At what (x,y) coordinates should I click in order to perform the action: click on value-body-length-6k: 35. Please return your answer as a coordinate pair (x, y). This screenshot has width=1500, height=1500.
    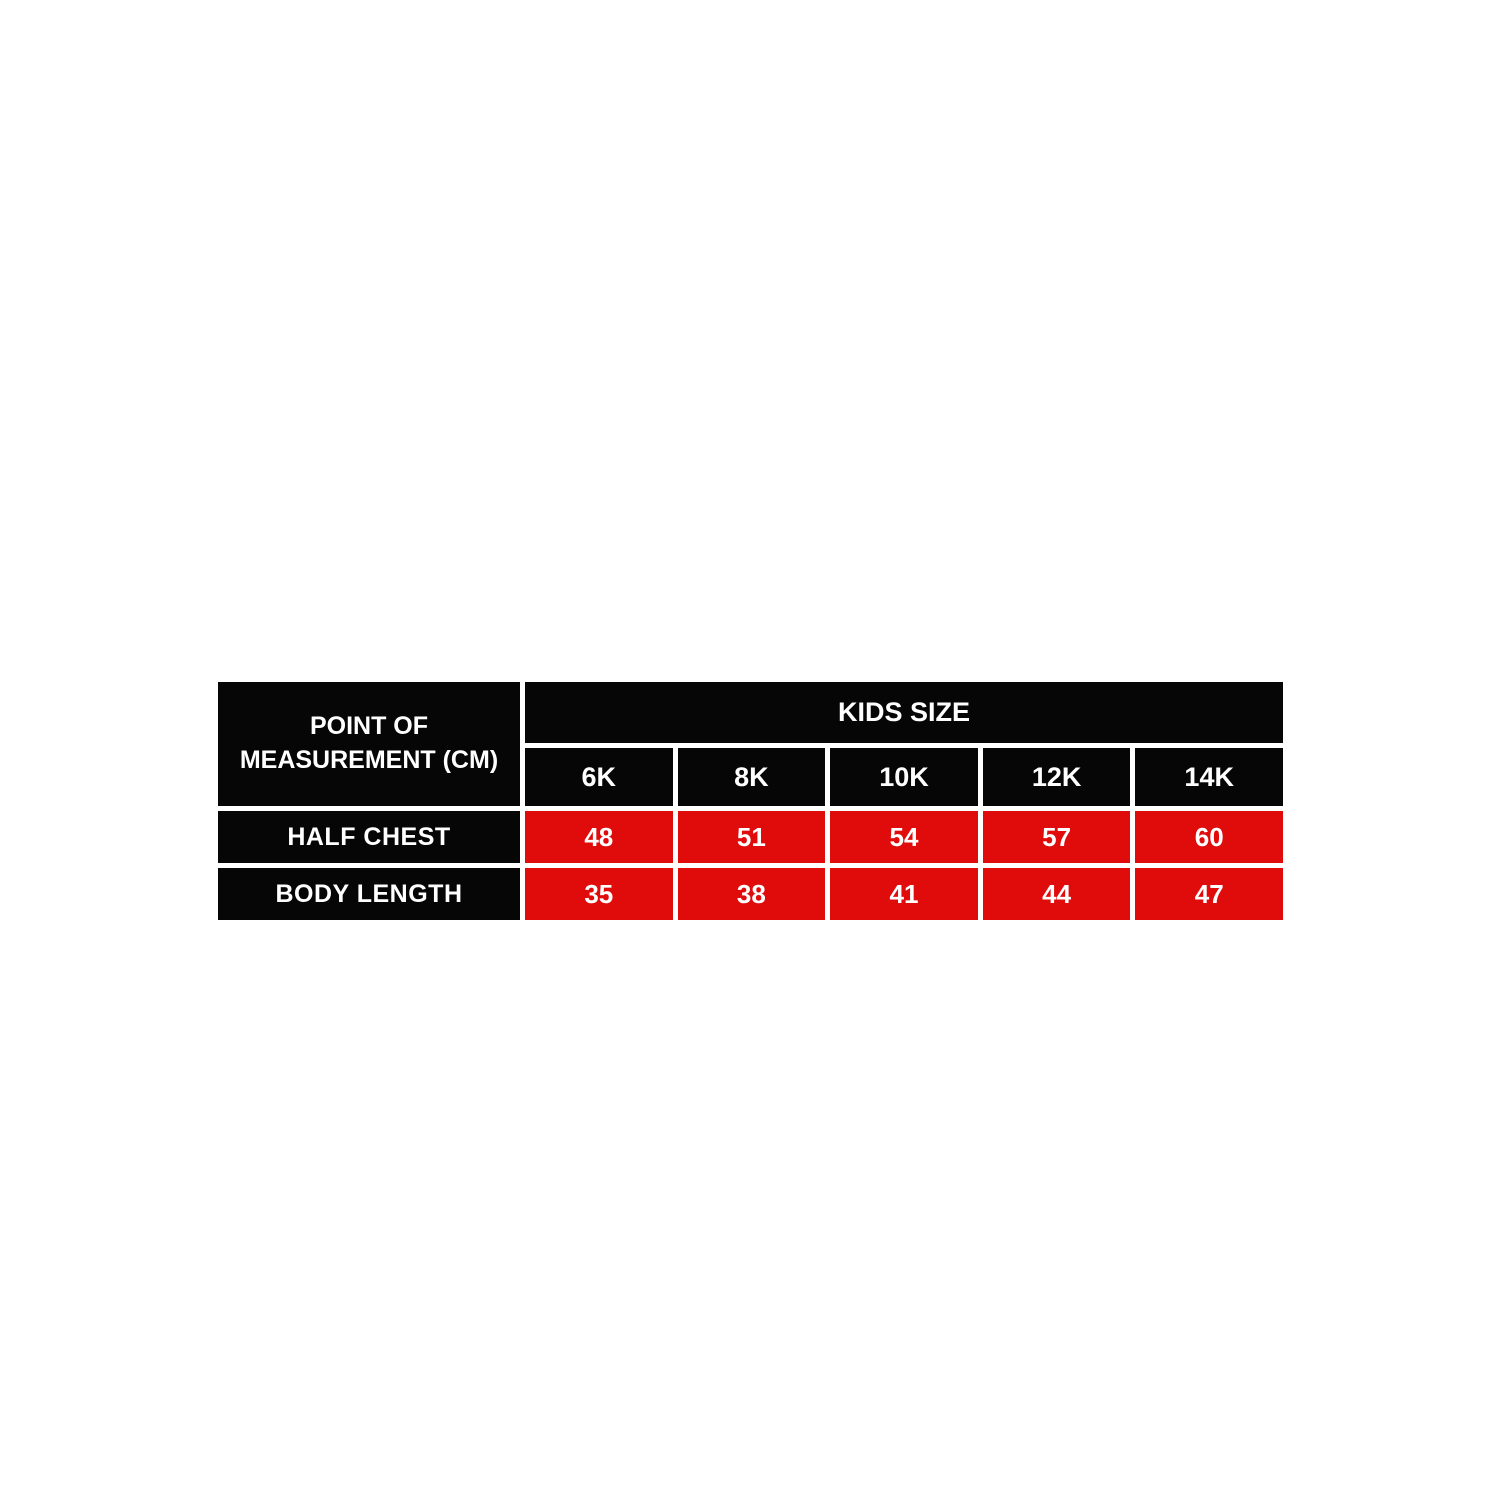
    Looking at the image, I should click on (599, 894).